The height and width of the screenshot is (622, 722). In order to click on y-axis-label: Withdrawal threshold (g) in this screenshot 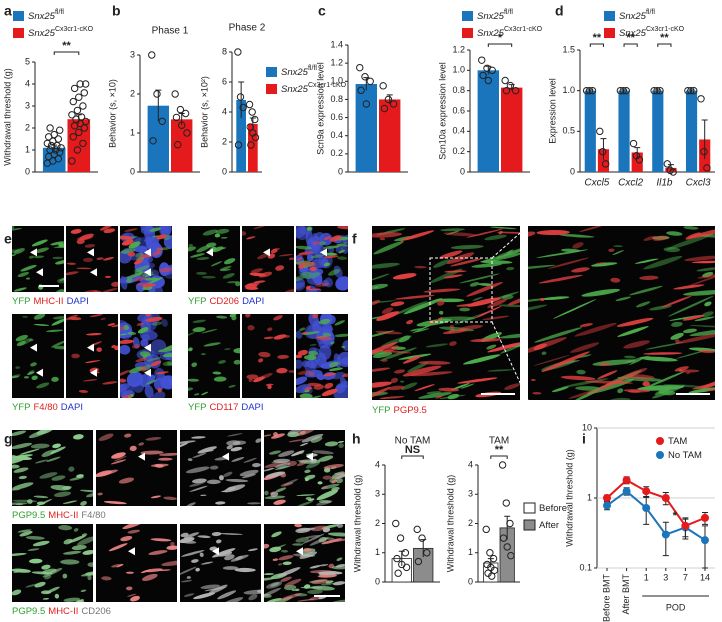, I will do `click(569, 498)`.